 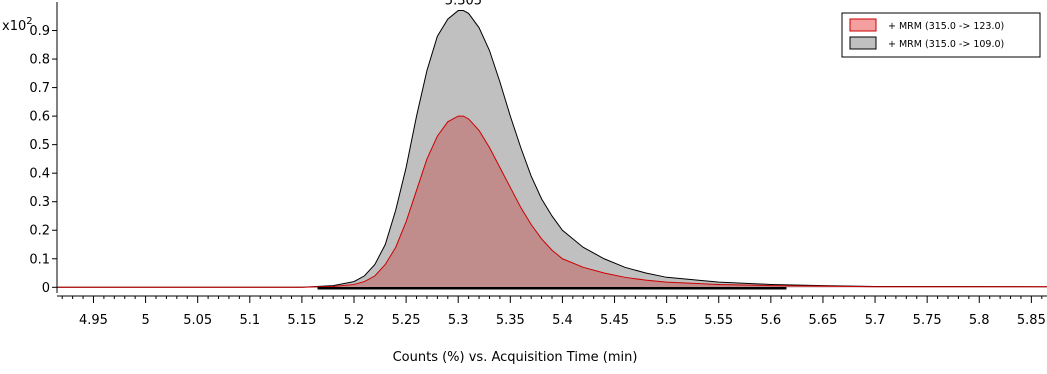 What do you see at coordinates (946, 44) in the screenshot?
I see `legend-label: + MRM (315.0 -> 109.0)` at bounding box center [946, 44].